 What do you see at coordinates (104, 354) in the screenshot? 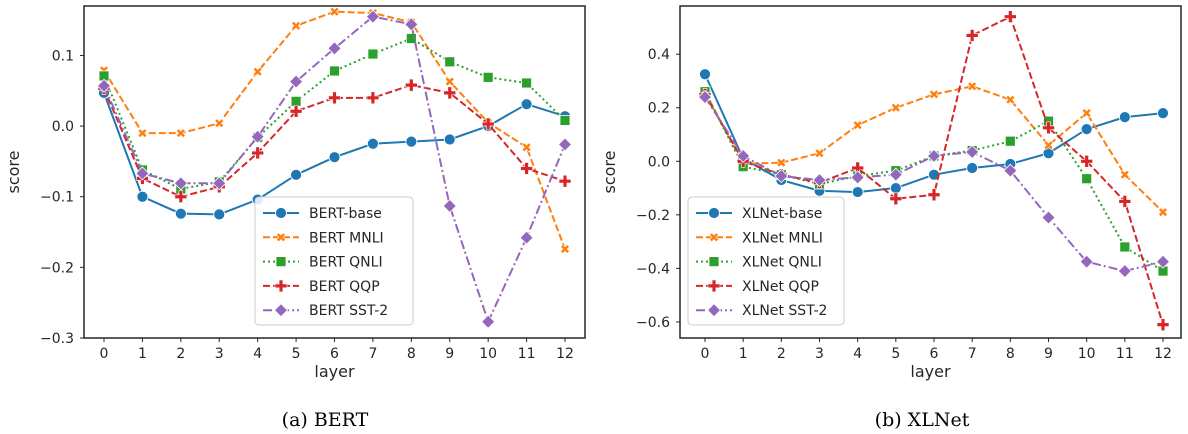
I see `x-tick-label: 0` at bounding box center [104, 354].